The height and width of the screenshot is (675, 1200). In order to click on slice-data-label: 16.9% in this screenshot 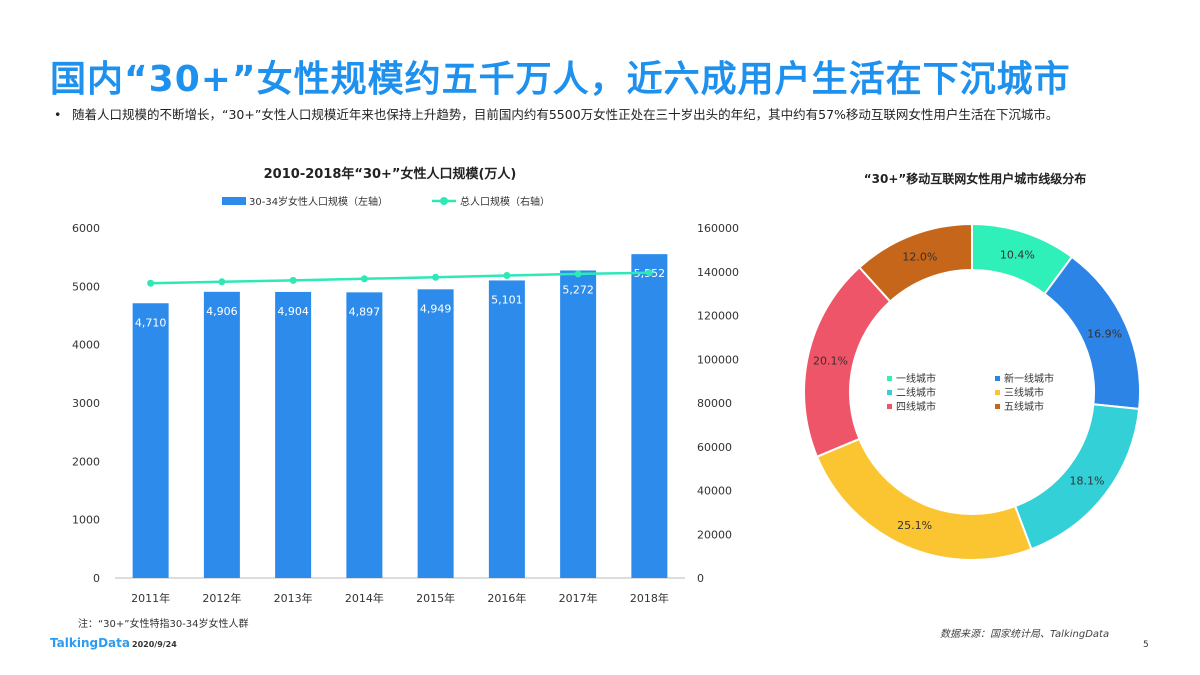, I will do `click(1104, 333)`.